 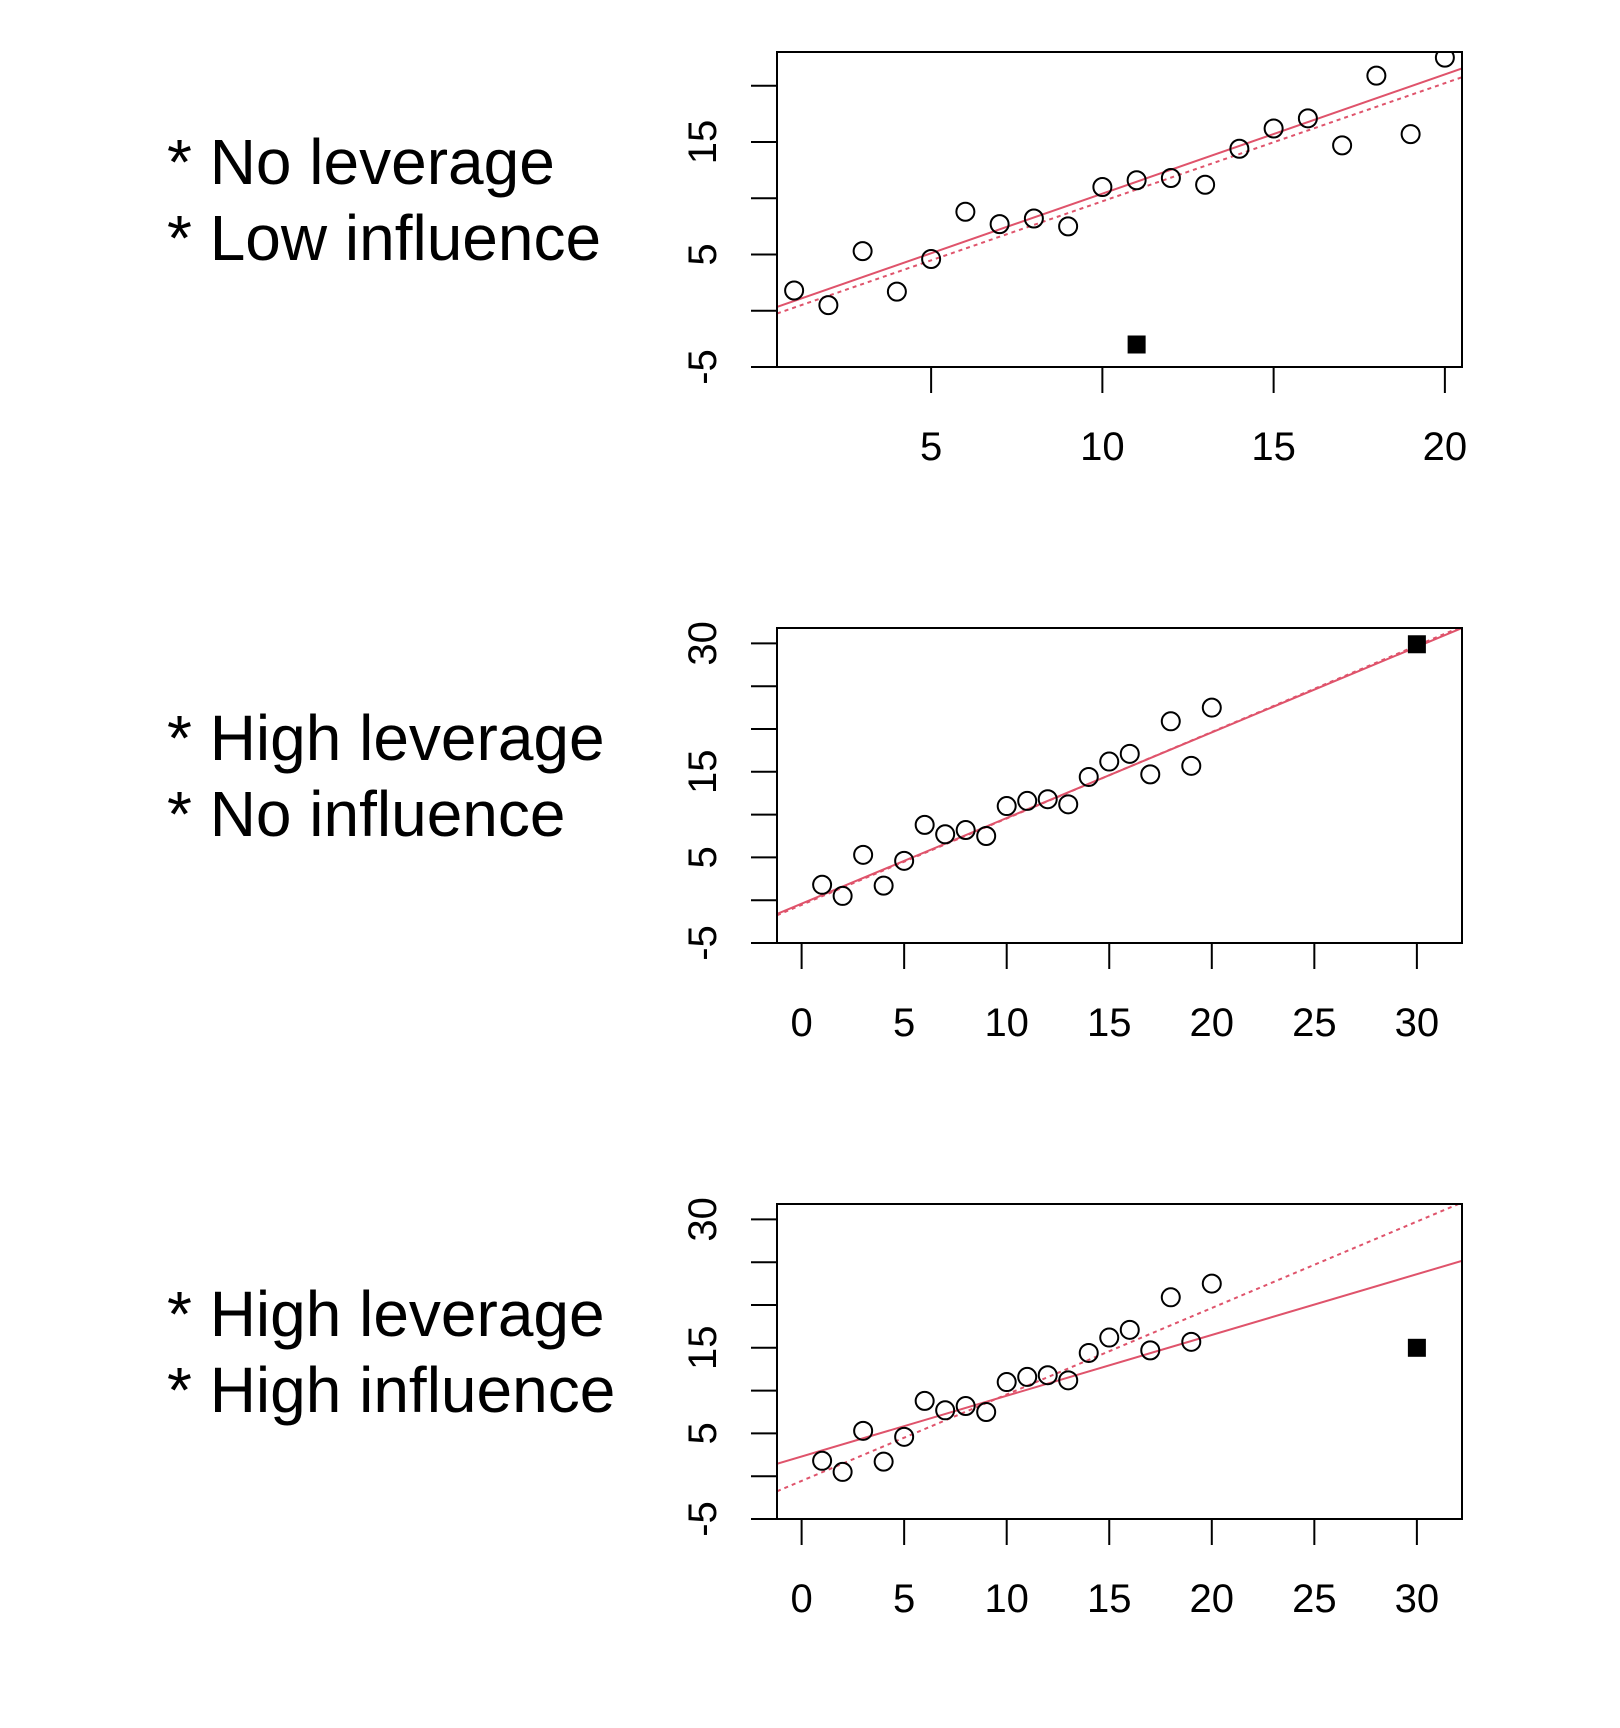 I want to click on scatter-plot: 5 10 15 20 -5 5 15, so click(x=1074, y=260).